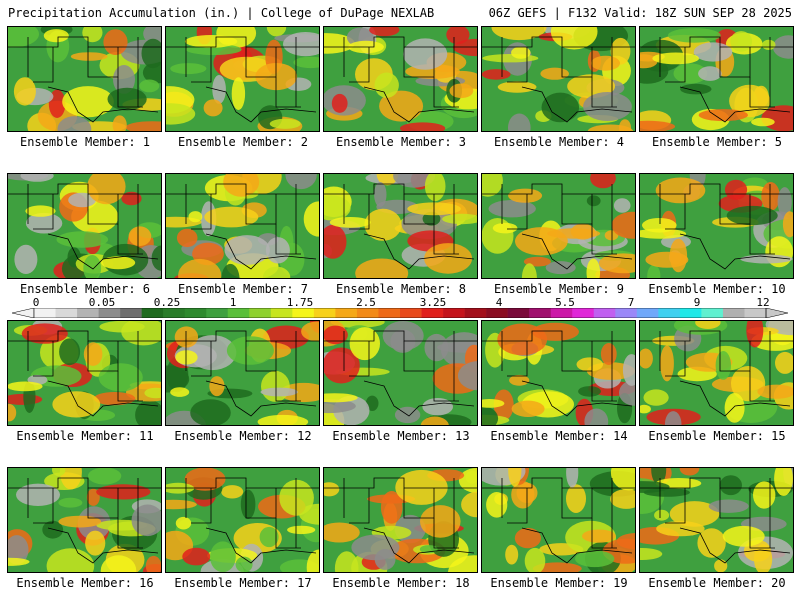 This screenshot has width=800, height=600. Describe the element at coordinates (102, 302) in the screenshot. I see `colorbar-tick-label: 0.05` at that location.